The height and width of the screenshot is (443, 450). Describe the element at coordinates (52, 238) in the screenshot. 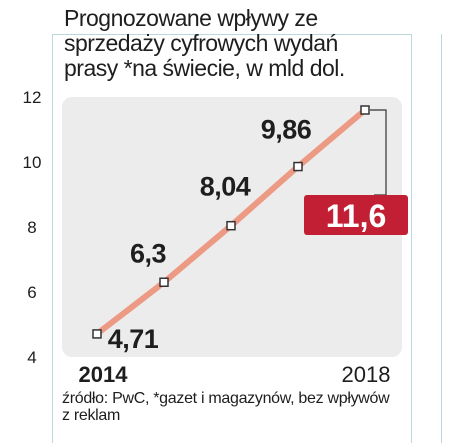

I see `frame-left-line` at that location.